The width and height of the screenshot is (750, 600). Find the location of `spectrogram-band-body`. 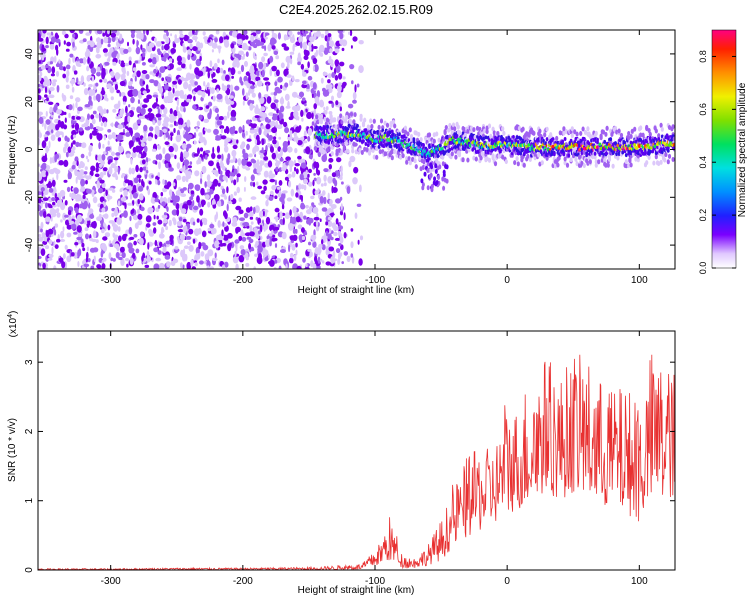

spectrogram-band-body is located at coordinates (368, 145).